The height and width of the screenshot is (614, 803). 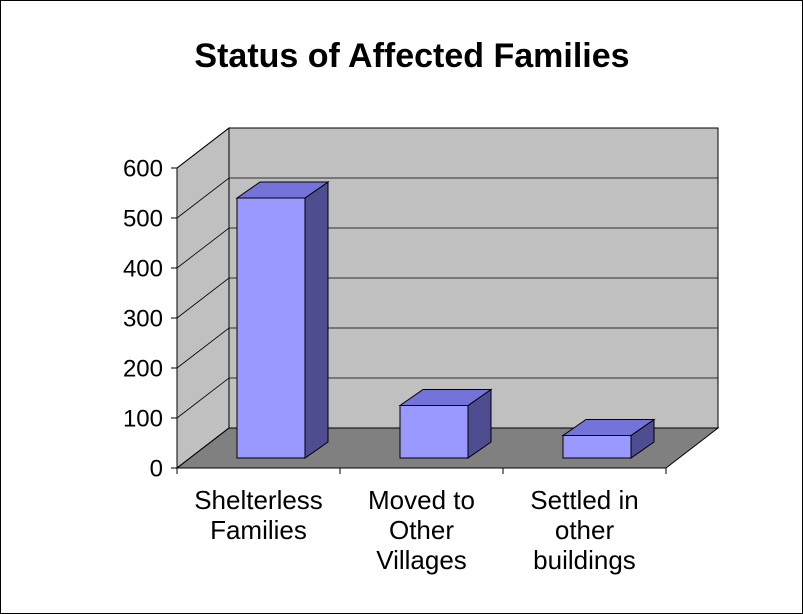 What do you see at coordinates (316, 320) in the screenshot?
I see `bar-side` at bounding box center [316, 320].